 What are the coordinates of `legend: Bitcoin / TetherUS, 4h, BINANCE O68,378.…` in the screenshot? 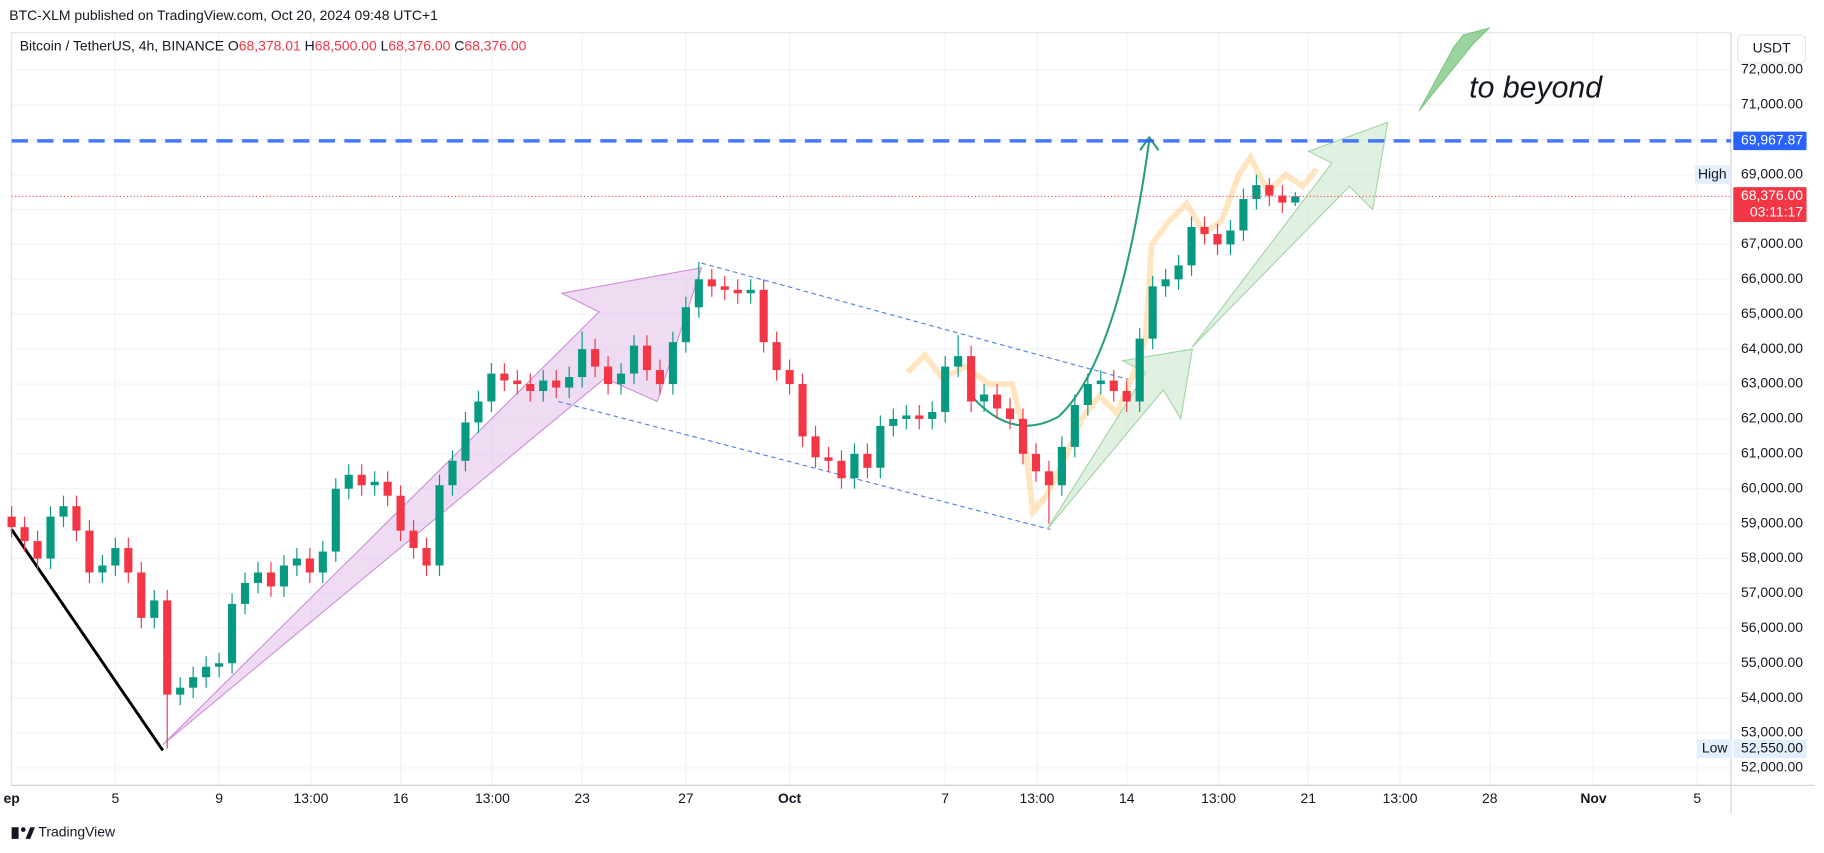 It's located at (273, 45).